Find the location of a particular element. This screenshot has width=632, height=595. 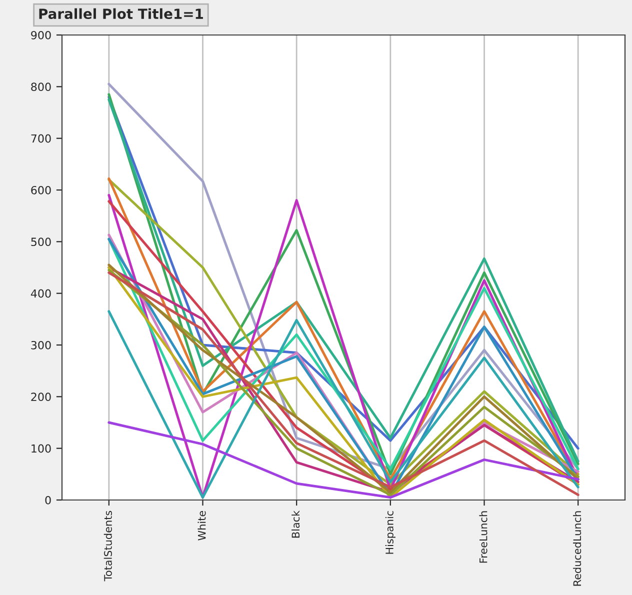

chart-title: Parallel Plot Title1=1 is located at coordinates (121, 14).